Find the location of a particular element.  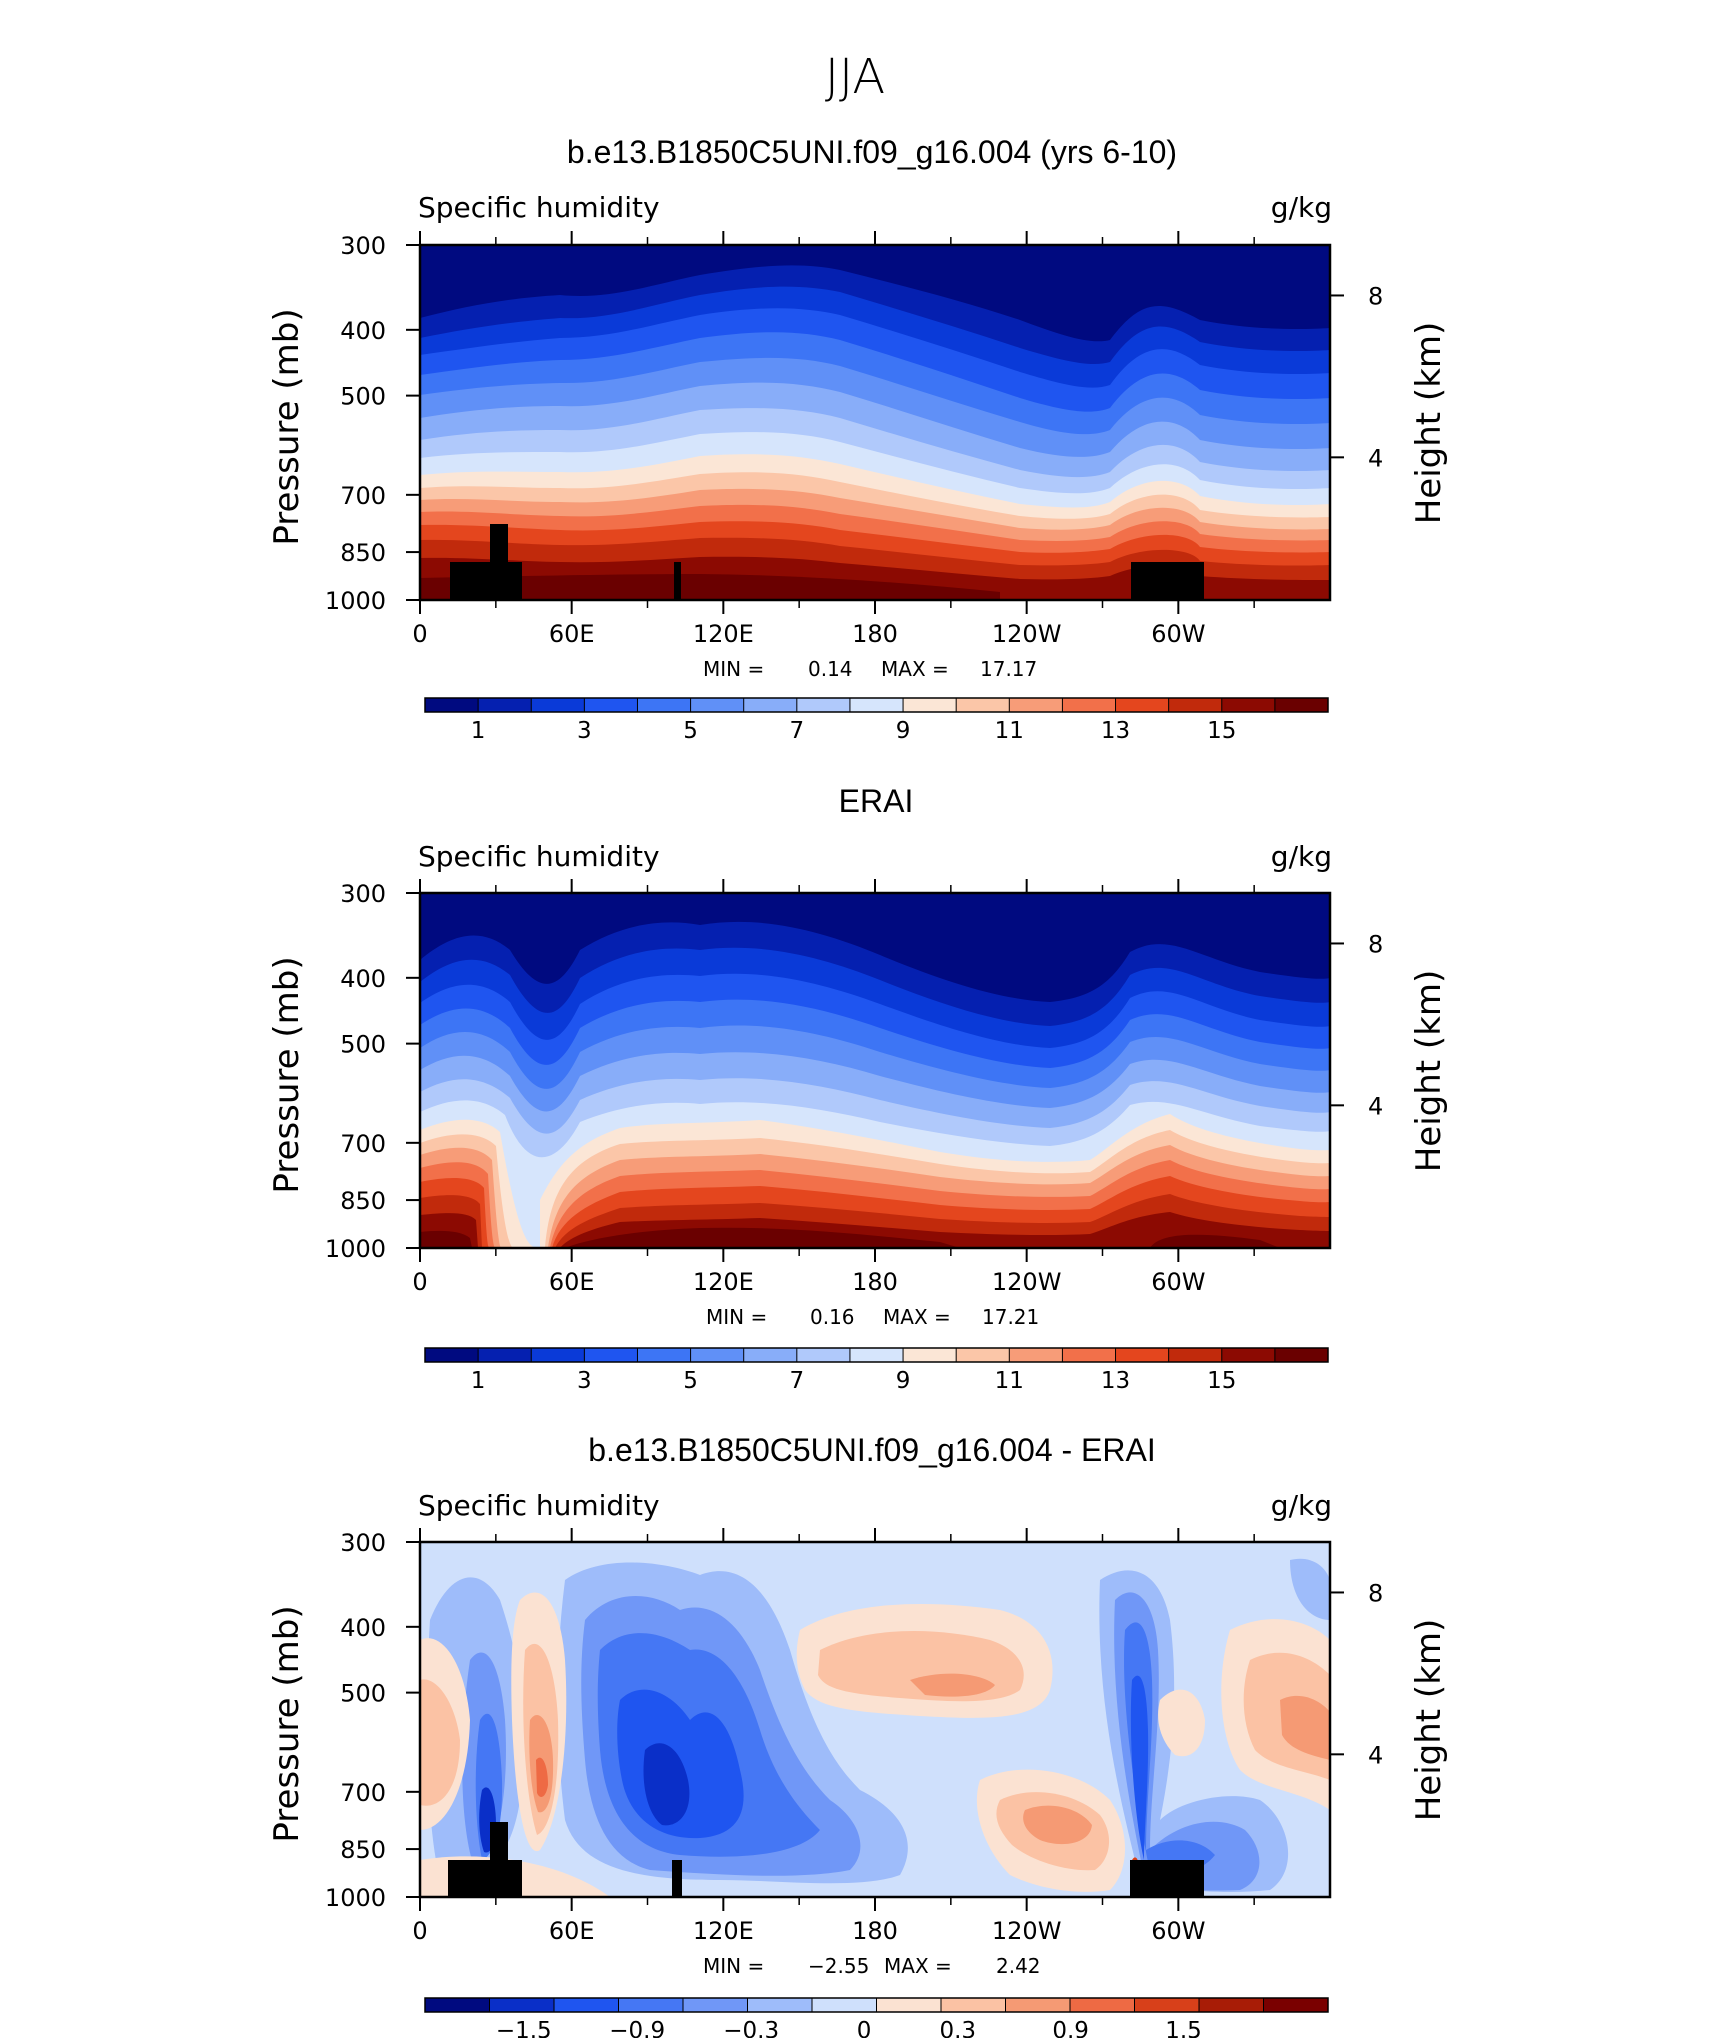

pressure-tick-label: 300 is located at coordinates (363, 1543).